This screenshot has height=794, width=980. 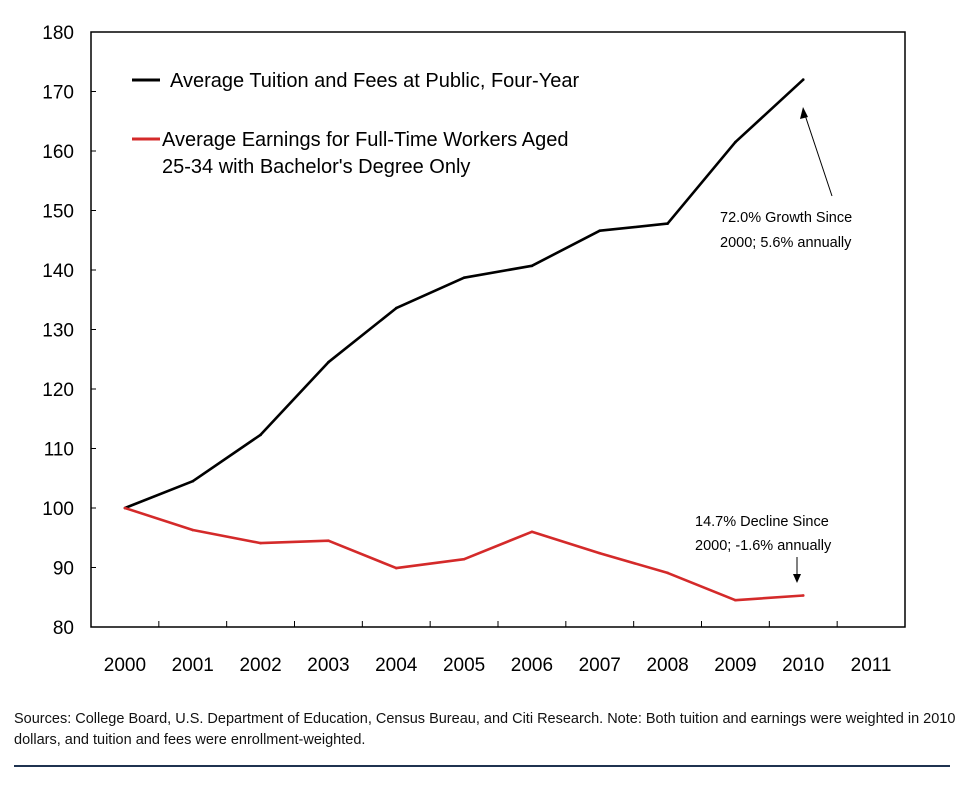 What do you see at coordinates (58, 331) in the screenshot?
I see `y-tick-label: 130` at bounding box center [58, 331].